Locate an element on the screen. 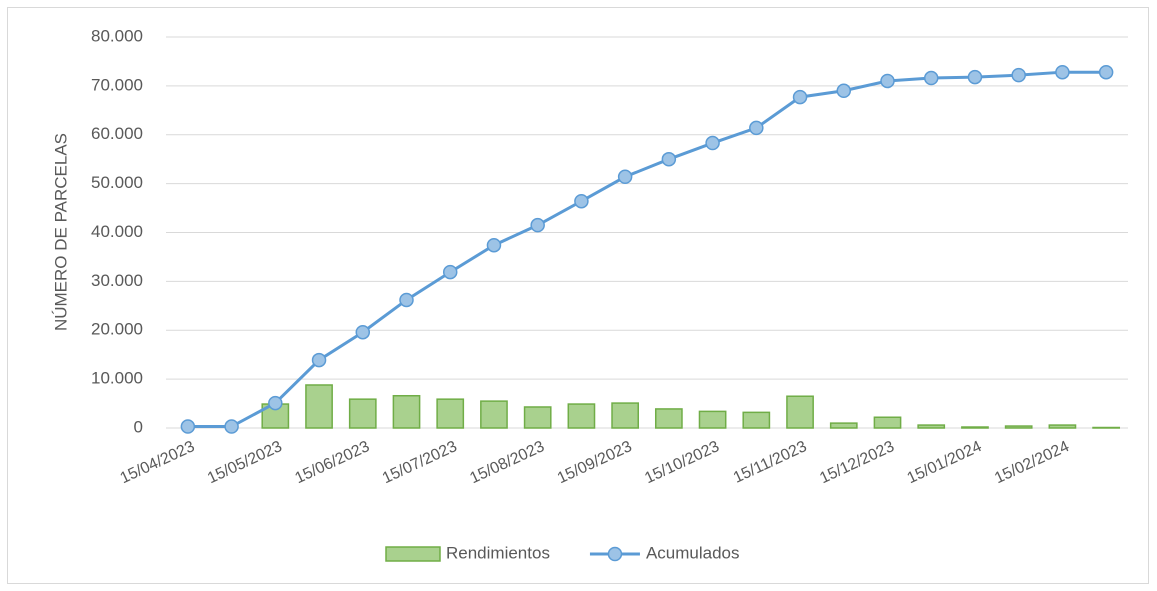  y-tick-label: 80.000 is located at coordinates (117, 35).